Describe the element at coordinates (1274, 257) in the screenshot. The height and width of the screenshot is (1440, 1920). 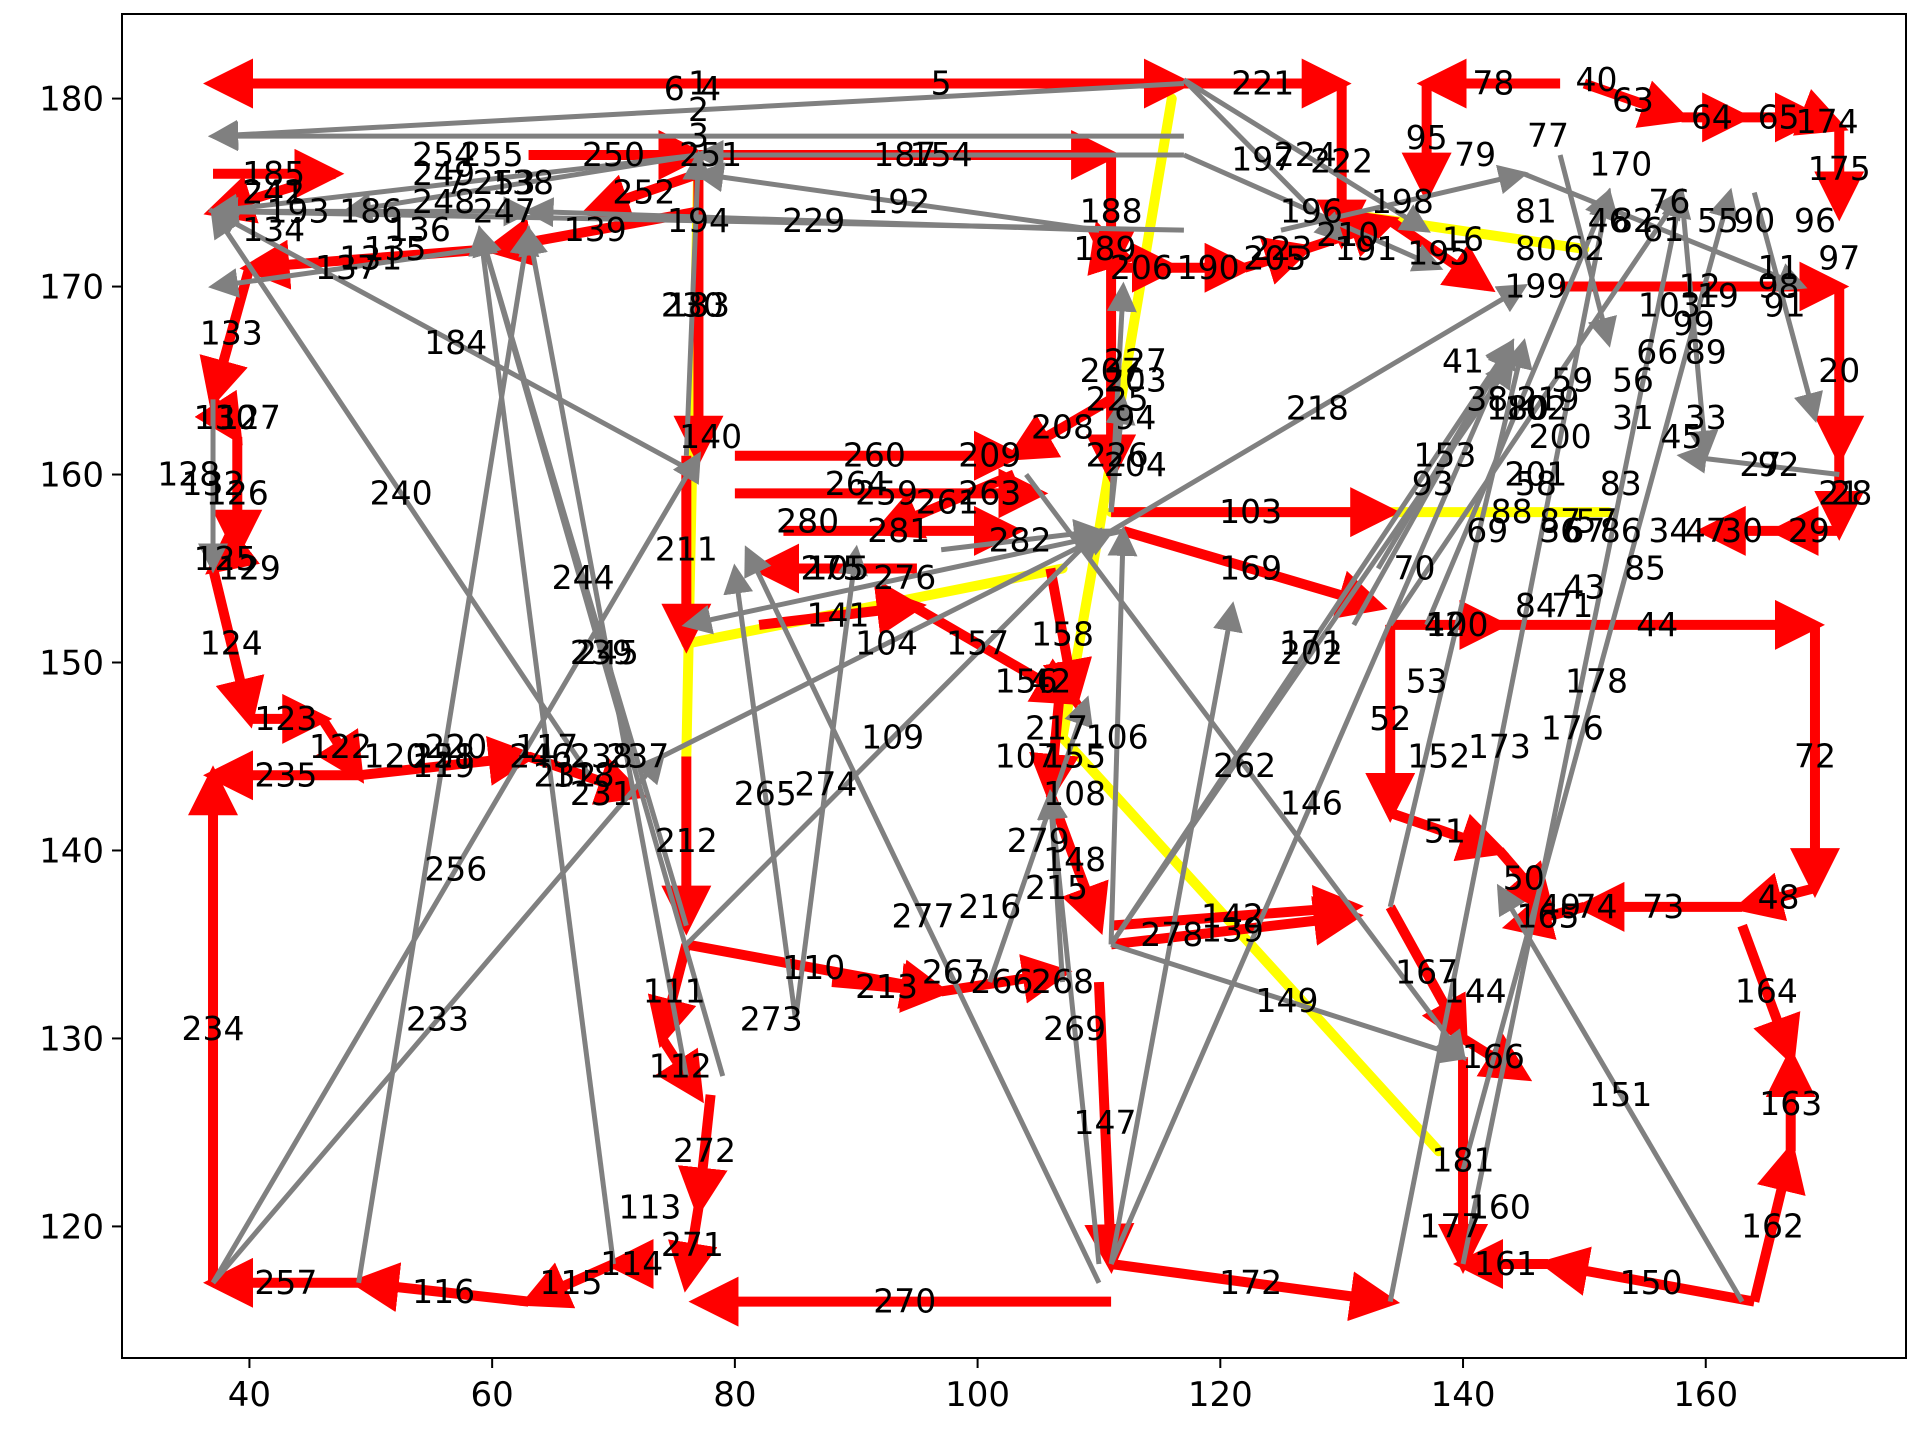
I see `edge-label: 205` at that location.